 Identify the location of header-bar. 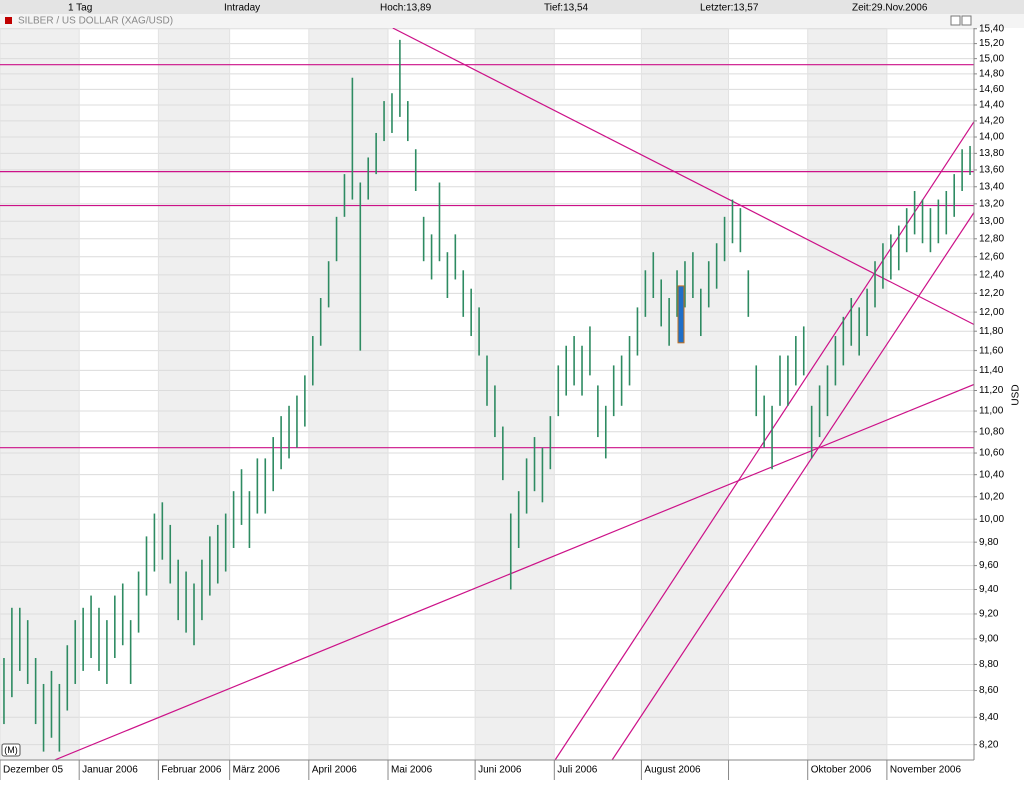
(512, 7).